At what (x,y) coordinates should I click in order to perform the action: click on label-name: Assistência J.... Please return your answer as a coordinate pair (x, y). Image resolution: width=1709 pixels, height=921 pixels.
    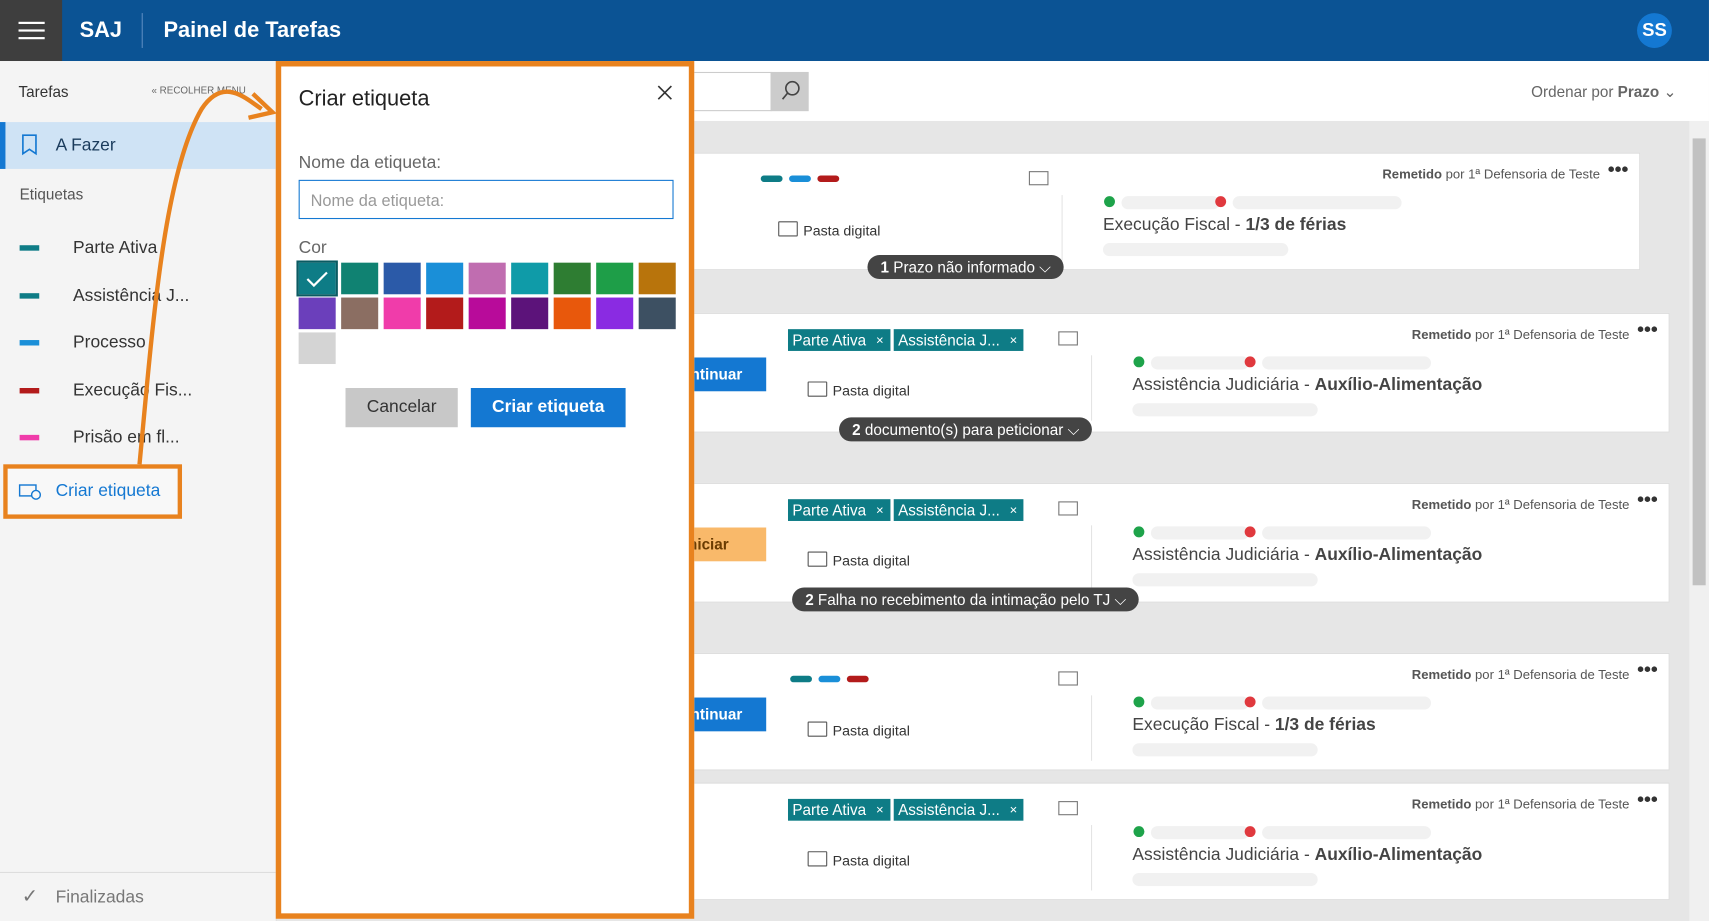
    Looking at the image, I should click on (131, 295).